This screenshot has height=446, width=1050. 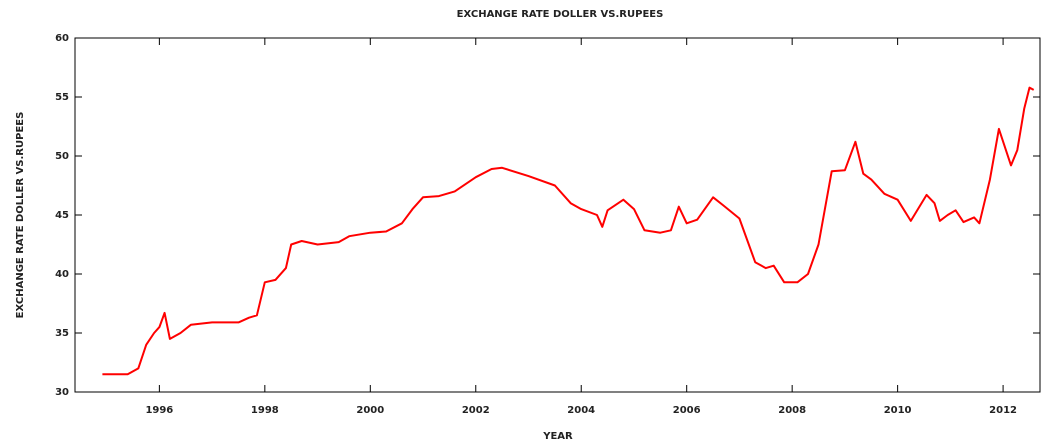 I want to click on x-tick-label: 2000, so click(x=370, y=410).